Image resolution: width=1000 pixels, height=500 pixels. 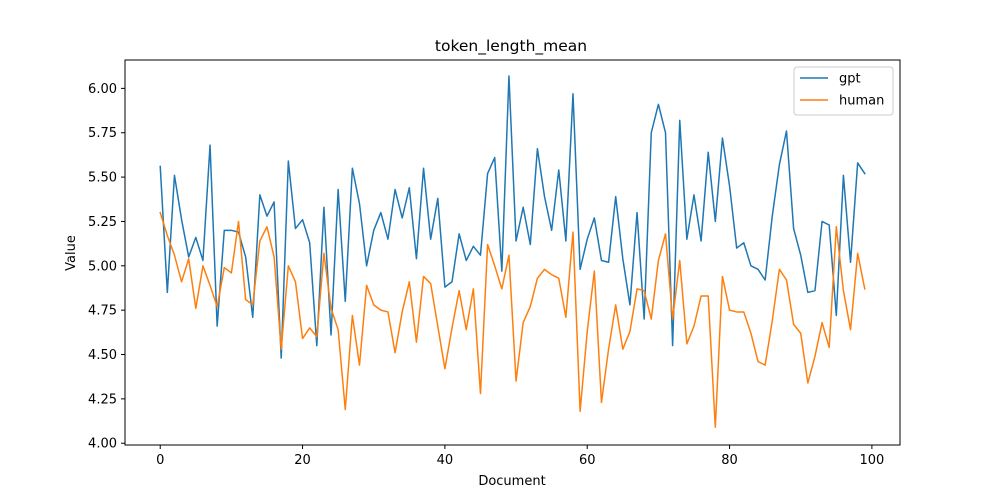 I want to click on y-tick-label: 4.75, so click(x=102, y=311).